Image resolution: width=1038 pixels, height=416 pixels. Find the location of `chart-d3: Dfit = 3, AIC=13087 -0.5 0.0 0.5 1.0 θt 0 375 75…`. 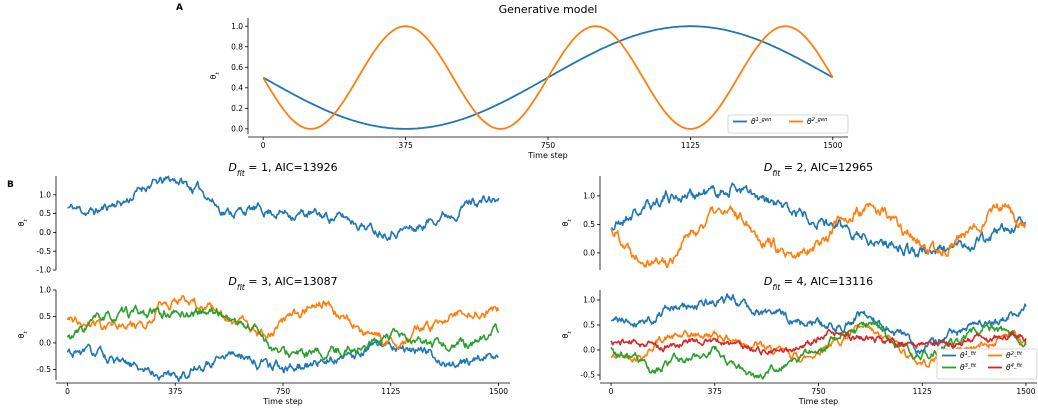

chart-d3: Dfit = 3, AIC=13087 -0.5 0.0 0.5 1.0 θt 0 375 75… is located at coordinates (263, 340).